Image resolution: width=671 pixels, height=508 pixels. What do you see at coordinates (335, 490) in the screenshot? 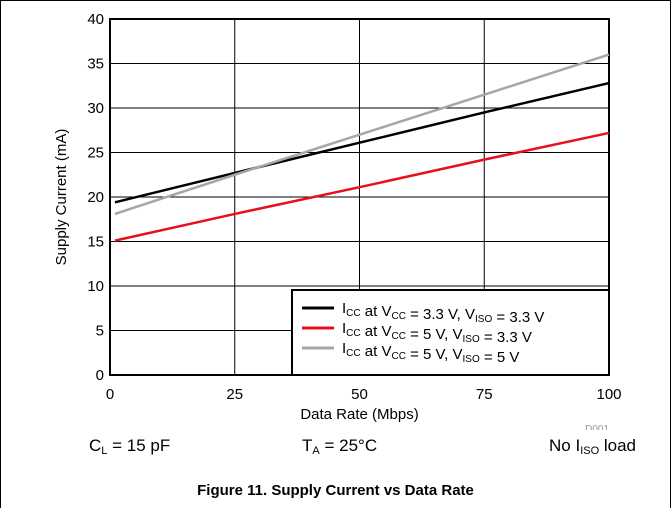
I see `figure-caption: Figure 11. Supply Current vs Data Rate` at bounding box center [335, 490].